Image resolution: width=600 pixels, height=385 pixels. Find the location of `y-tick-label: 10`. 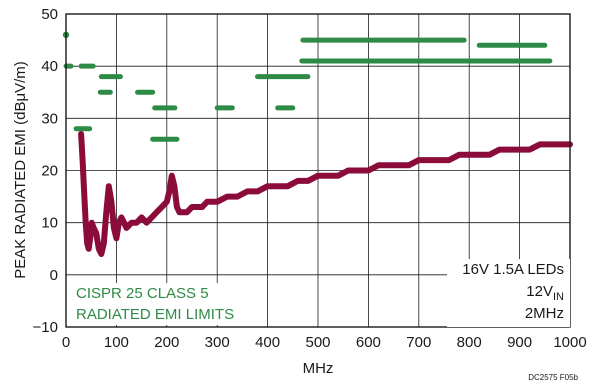

y-tick-label: 10 is located at coordinates (49, 223).